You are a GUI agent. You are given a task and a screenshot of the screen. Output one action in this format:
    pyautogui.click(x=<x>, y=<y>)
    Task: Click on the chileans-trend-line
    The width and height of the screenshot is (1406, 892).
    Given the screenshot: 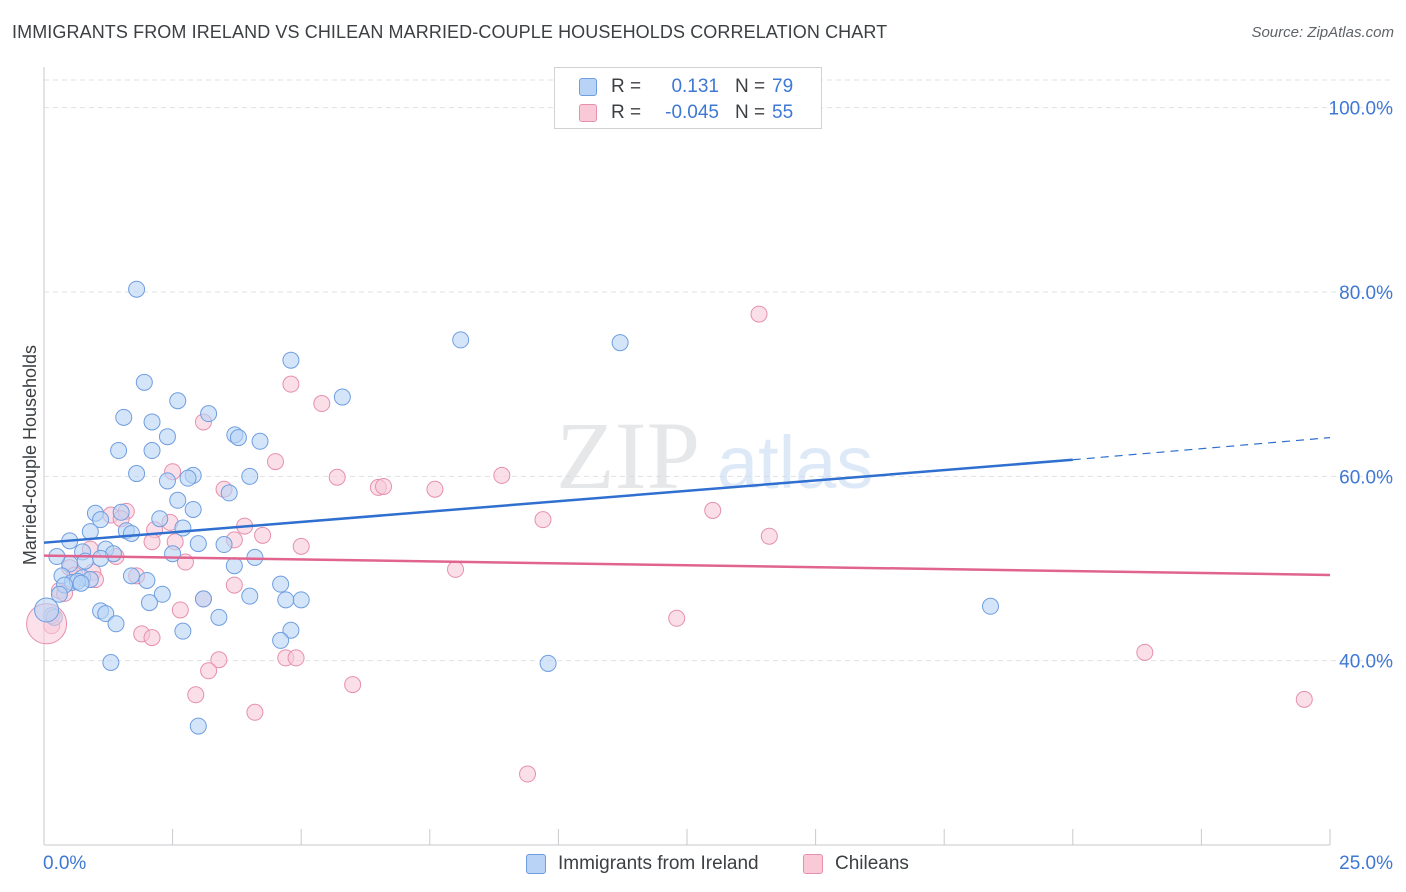 What is the action you would take?
    pyautogui.click(x=687, y=565)
    